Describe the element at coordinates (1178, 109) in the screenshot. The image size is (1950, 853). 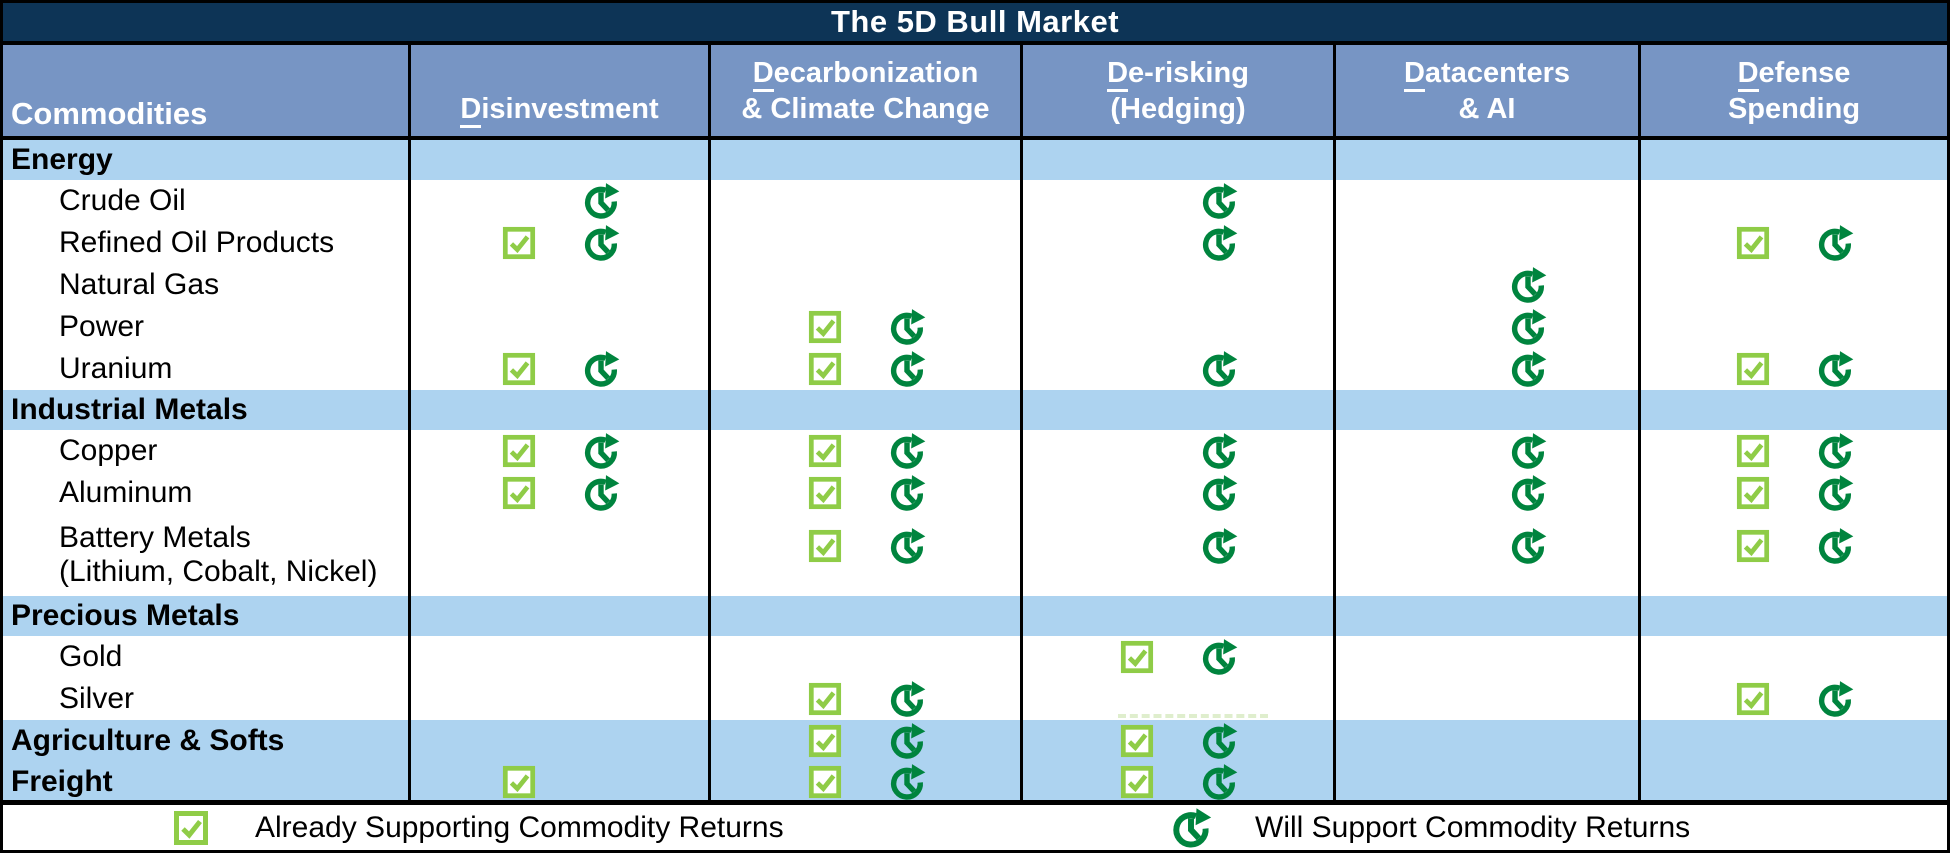
I see `header-line2: (Hedging)` at that location.